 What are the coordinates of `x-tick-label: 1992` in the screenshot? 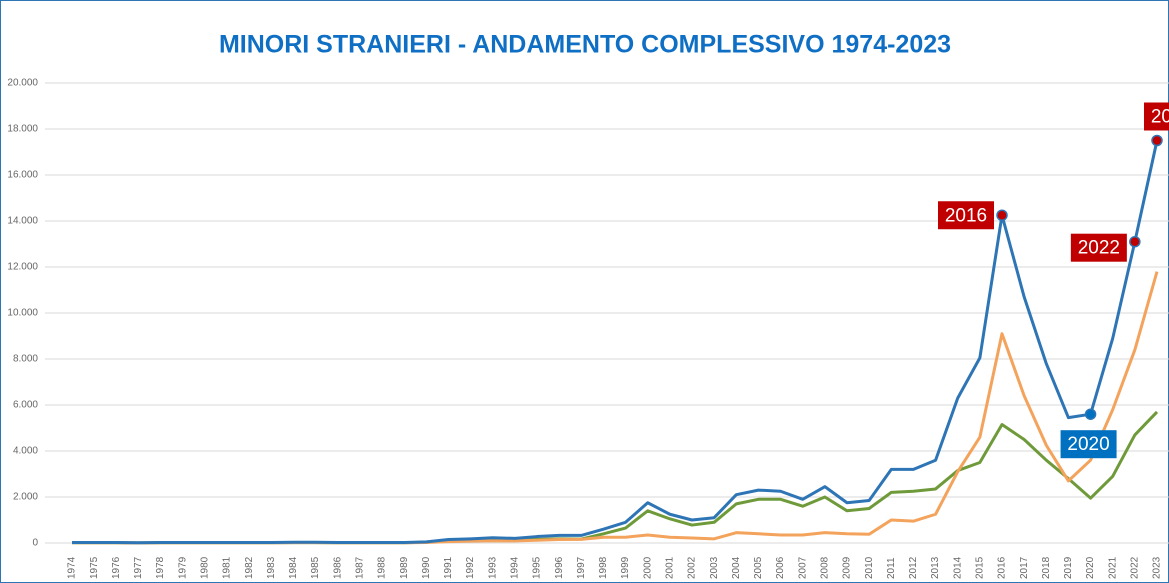 It's located at (470, 567).